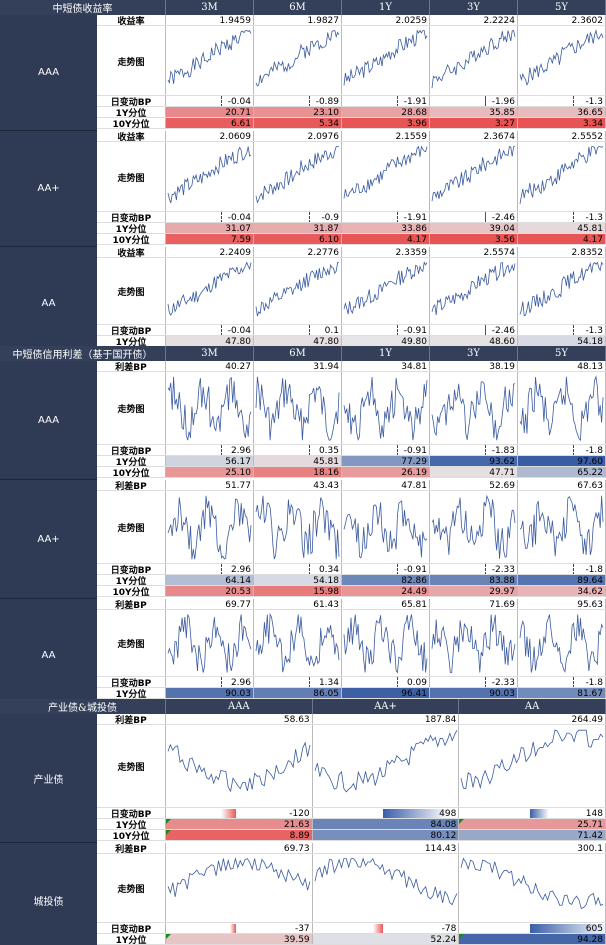 Image resolution: width=606 pixels, height=945 pixels. What do you see at coordinates (298, 461) in the screenshot?
I see `percentile-cell: 45.81` at bounding box center [298, 461].